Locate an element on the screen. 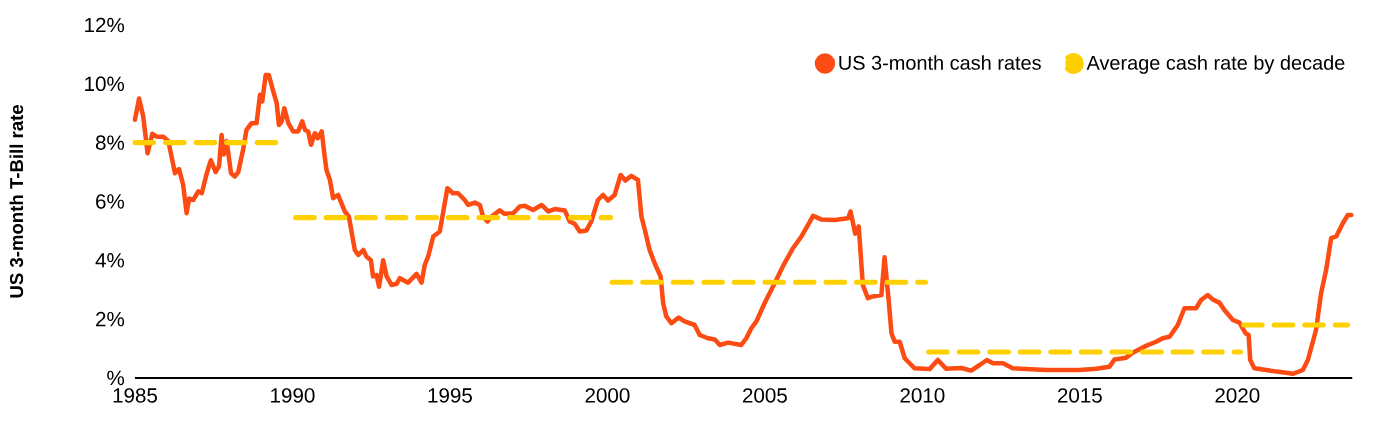 This screenshot has height=421, width=1387. x-tick-label: 1985 is located at coordinates (135, 395).